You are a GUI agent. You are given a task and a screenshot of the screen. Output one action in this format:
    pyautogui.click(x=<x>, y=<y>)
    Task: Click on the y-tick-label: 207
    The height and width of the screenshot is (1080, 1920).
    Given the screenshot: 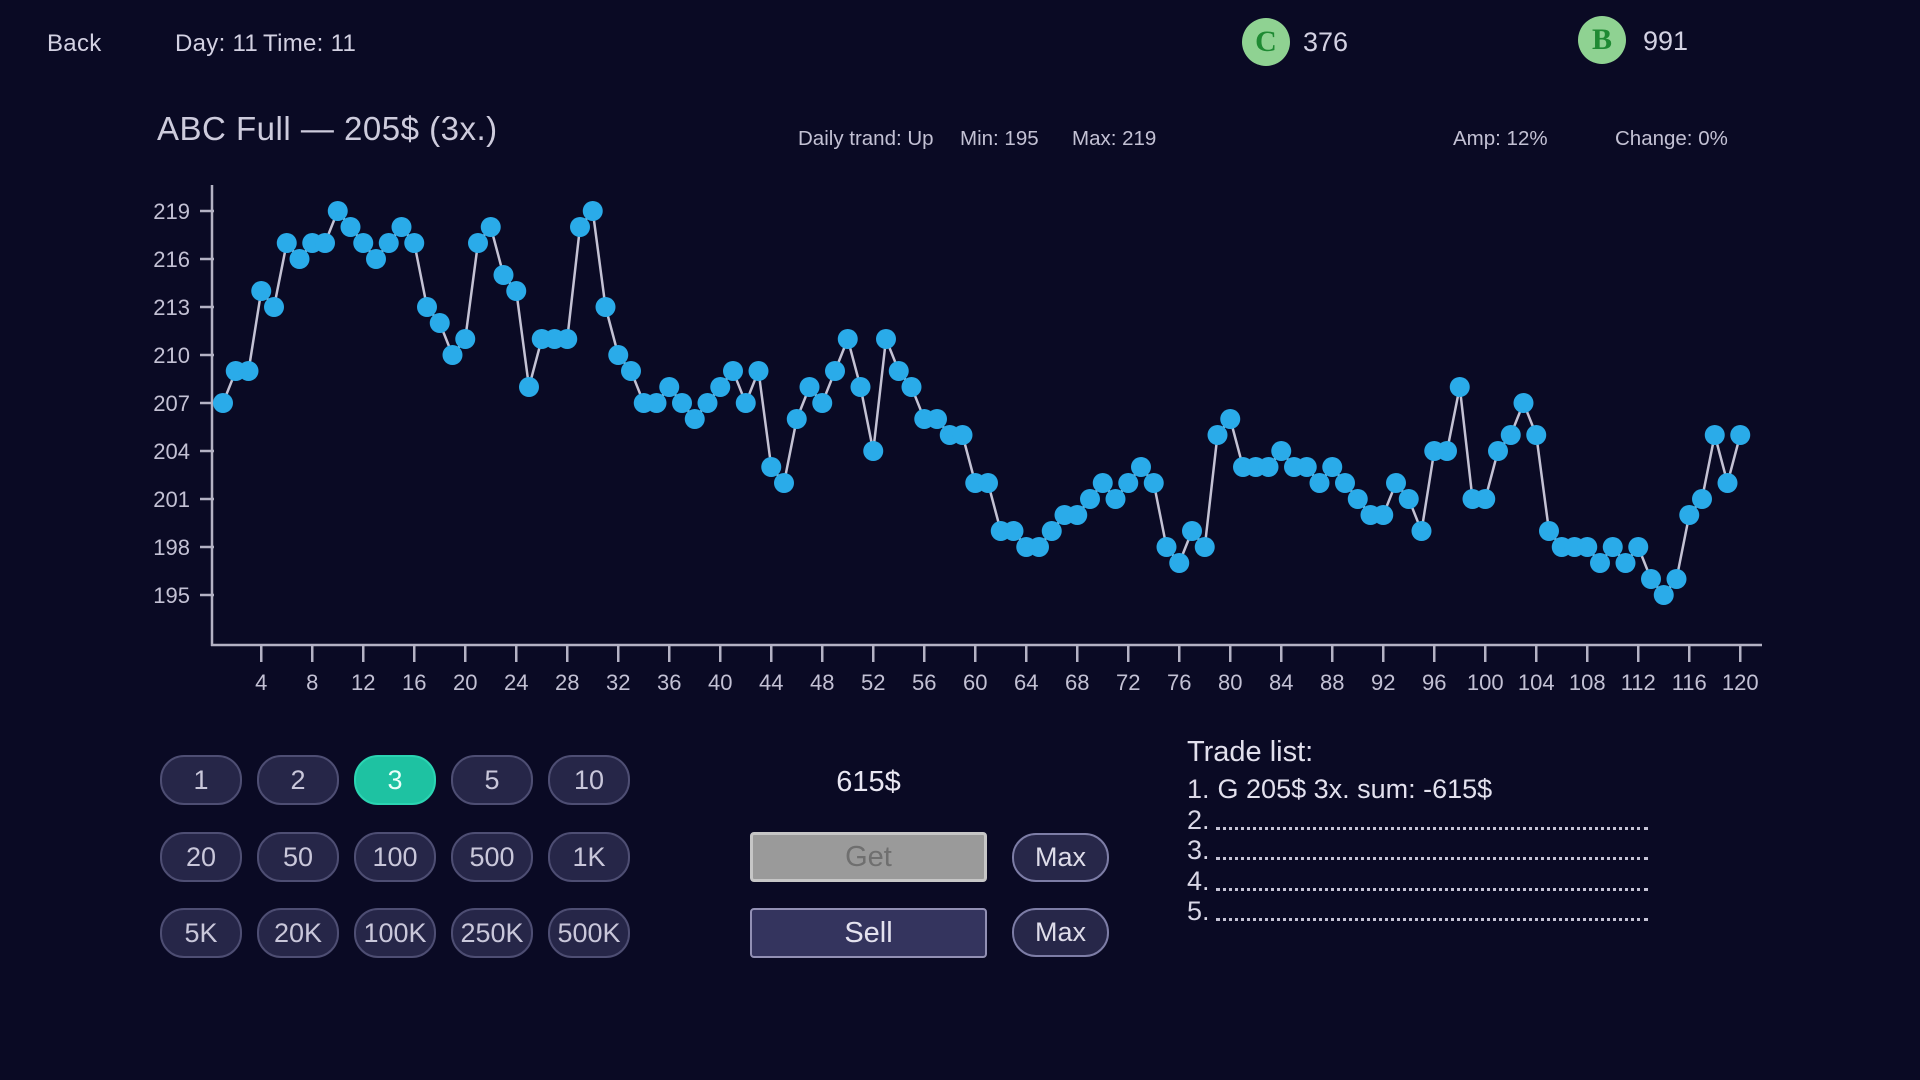 What is the action you would take?
    pyautogui.click(x=171, y=403)
    